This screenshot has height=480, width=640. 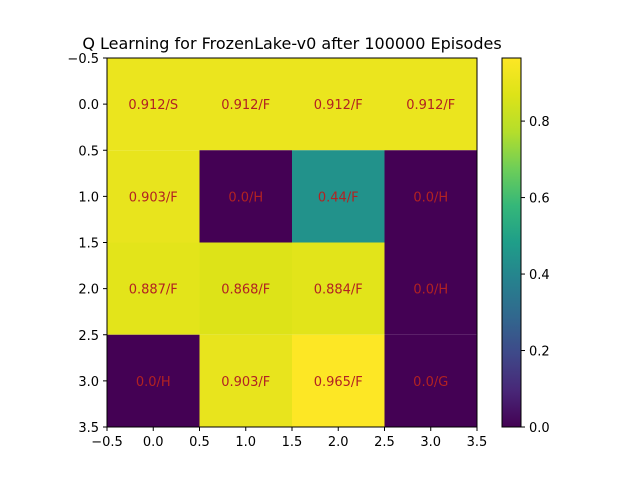 I want to click on cell-label-r0-c2: 0.912/F, so click(x=338, y=105).